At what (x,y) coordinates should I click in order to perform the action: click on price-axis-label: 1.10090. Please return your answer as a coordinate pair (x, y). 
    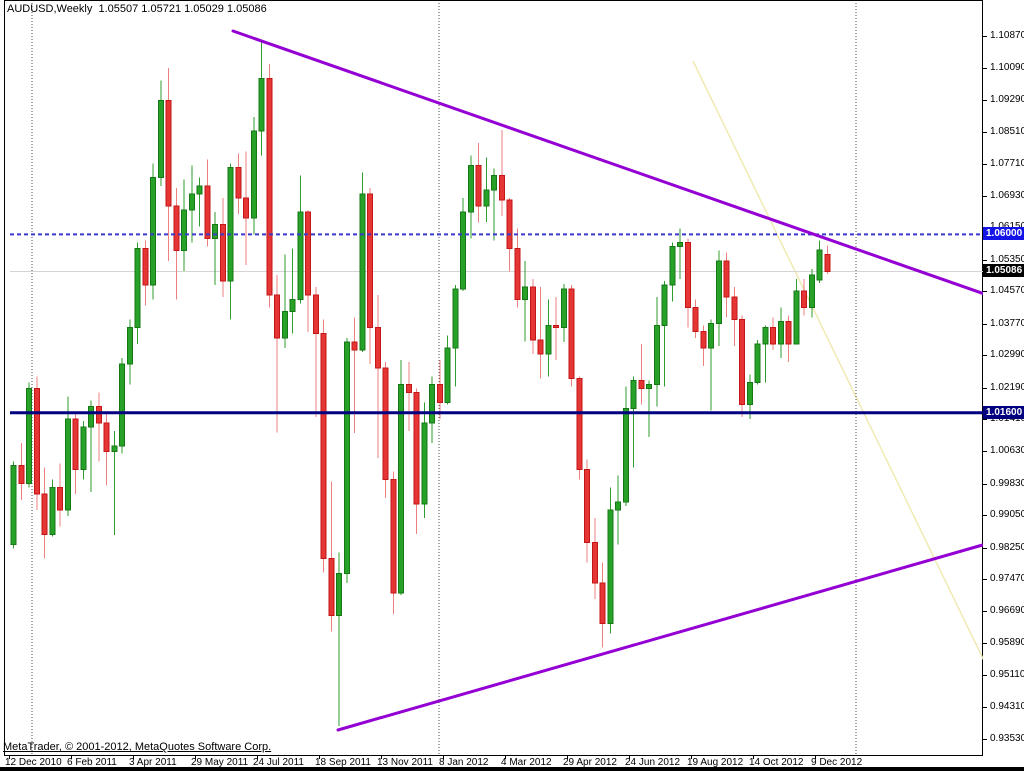
    Looking at the image, I should click on (1007, 67).